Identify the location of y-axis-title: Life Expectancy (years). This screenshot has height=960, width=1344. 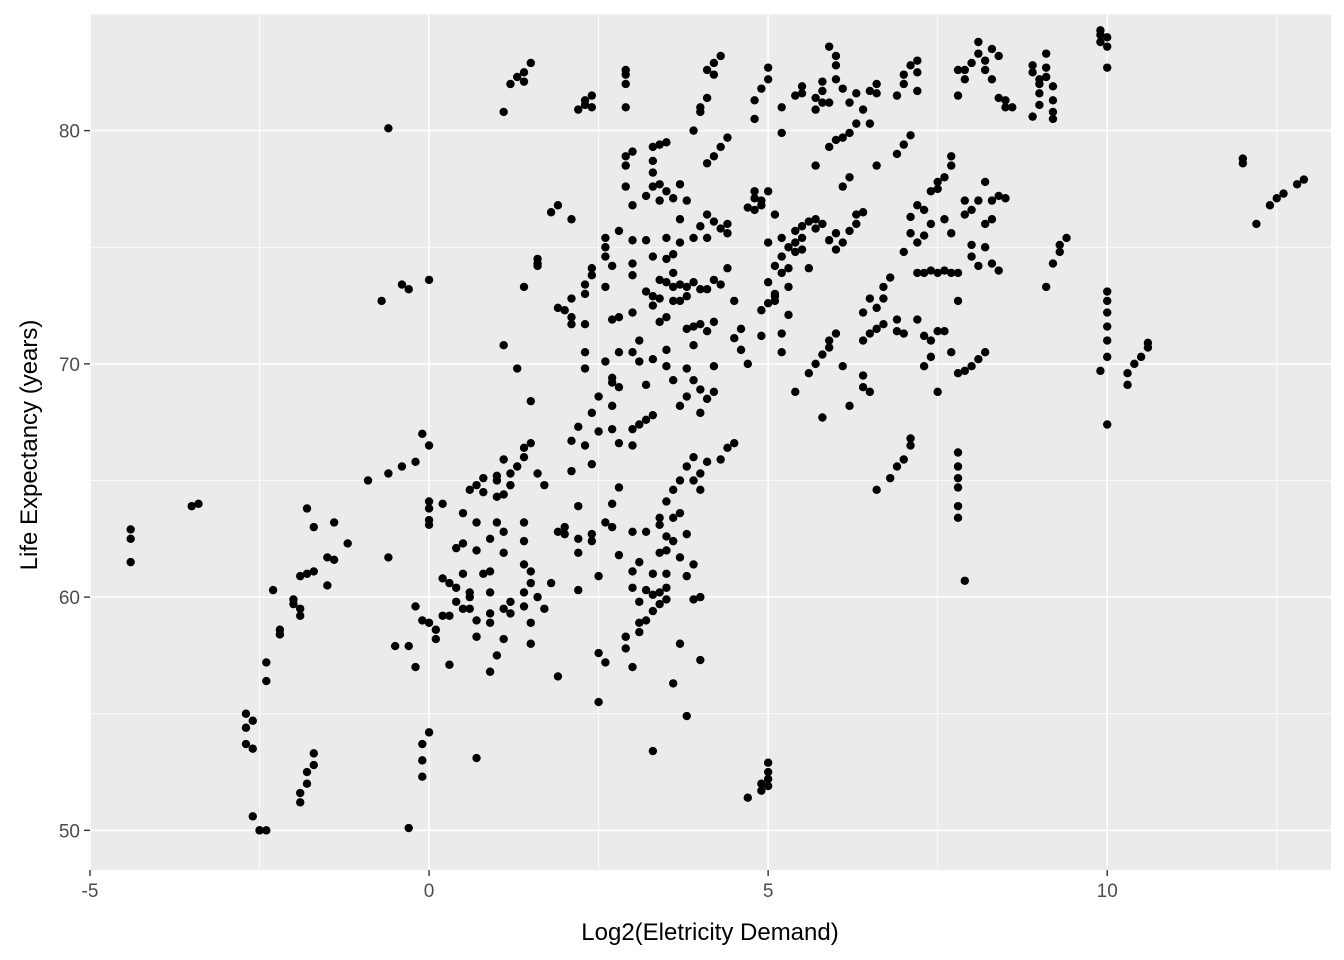
(29, 445).